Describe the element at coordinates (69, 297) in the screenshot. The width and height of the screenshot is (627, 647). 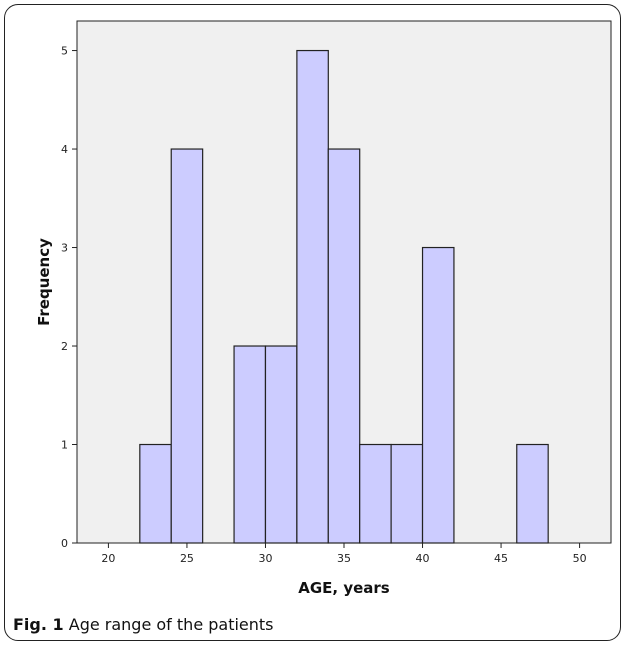
I see `y-axis-ticks: 0 1 2 3 4 5` at that location.